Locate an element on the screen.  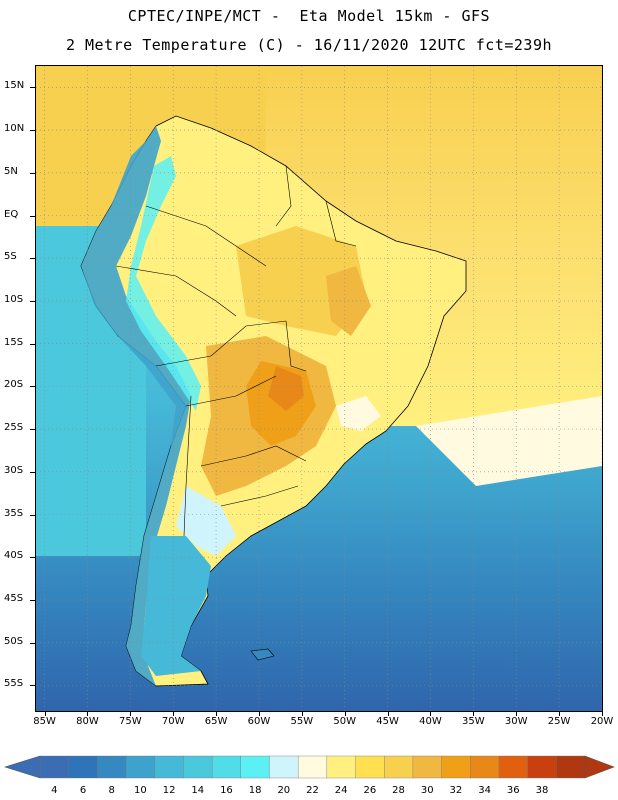
lon-tick-label: 20W is located at coordinates (602, 721).